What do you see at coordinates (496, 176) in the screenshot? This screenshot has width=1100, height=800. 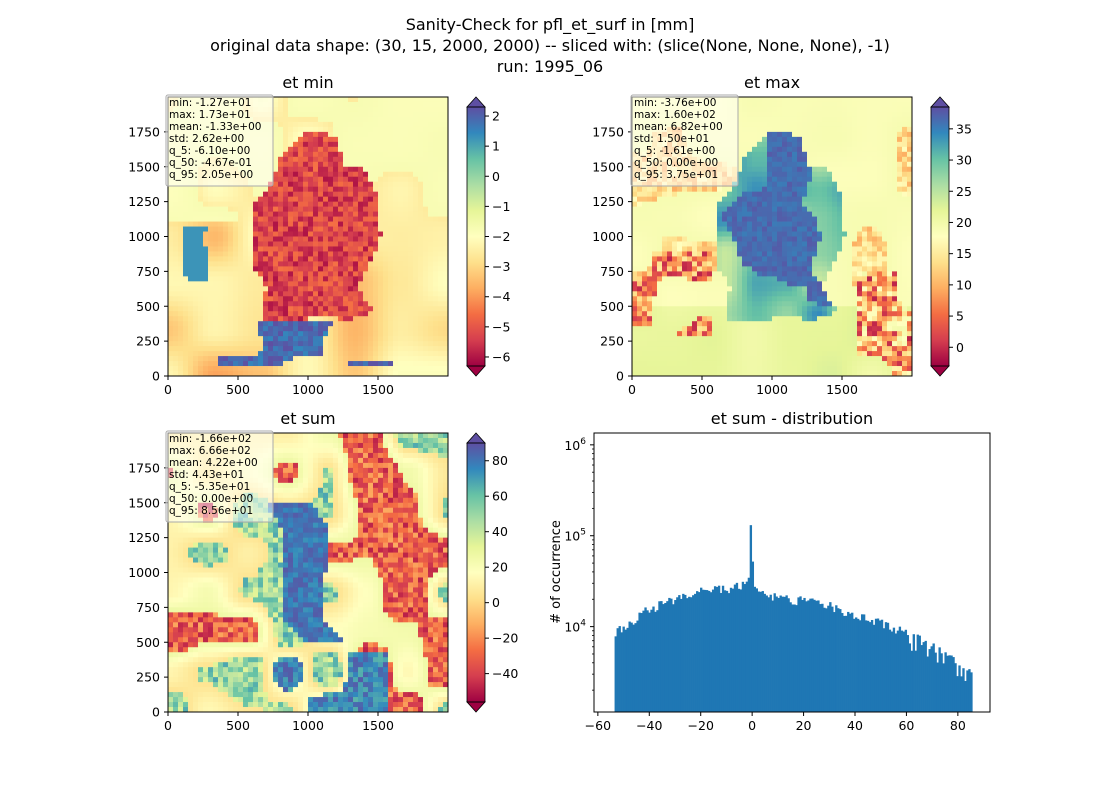 I see `colorbar-tick-label: 0` at bounding box center [496, 176].